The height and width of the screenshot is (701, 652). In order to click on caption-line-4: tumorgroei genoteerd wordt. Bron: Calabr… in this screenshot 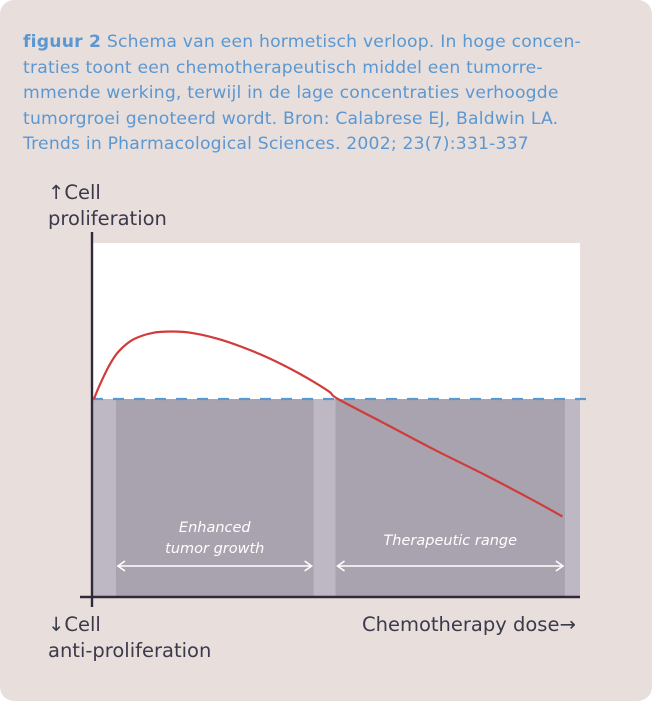, I will do `click(291, 118)`.